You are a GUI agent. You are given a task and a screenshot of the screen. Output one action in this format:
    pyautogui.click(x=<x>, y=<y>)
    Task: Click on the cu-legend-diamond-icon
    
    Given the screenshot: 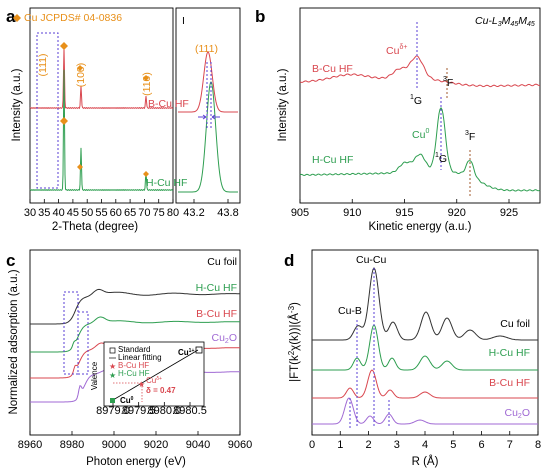 What is the action you would take?
    pyautogui.click(x=17, y=18)
    